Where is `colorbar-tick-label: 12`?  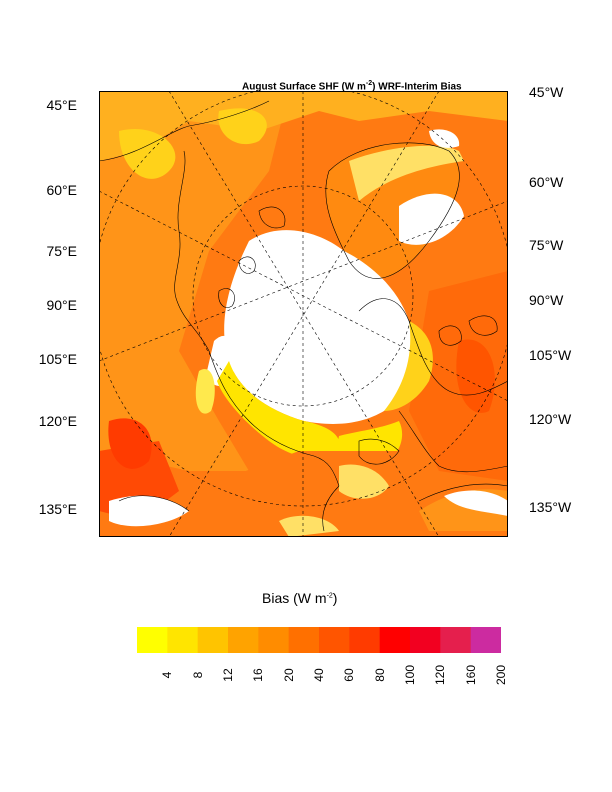
colorbar-tick-label: 12 is located at coordinates (228, 675).